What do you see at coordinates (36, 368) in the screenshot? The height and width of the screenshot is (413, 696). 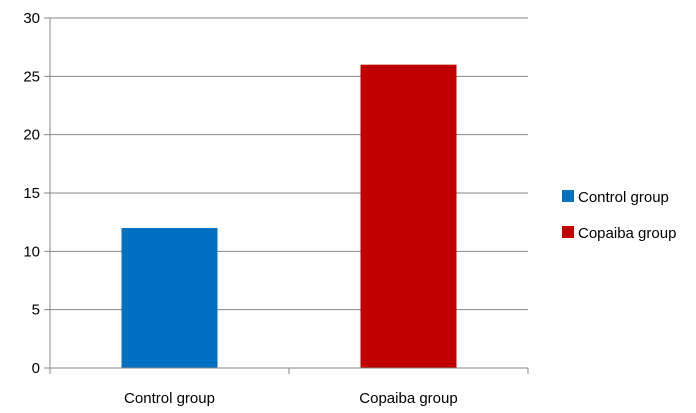 I see `y-tick-label: 0` at bounding box center [36, 368].